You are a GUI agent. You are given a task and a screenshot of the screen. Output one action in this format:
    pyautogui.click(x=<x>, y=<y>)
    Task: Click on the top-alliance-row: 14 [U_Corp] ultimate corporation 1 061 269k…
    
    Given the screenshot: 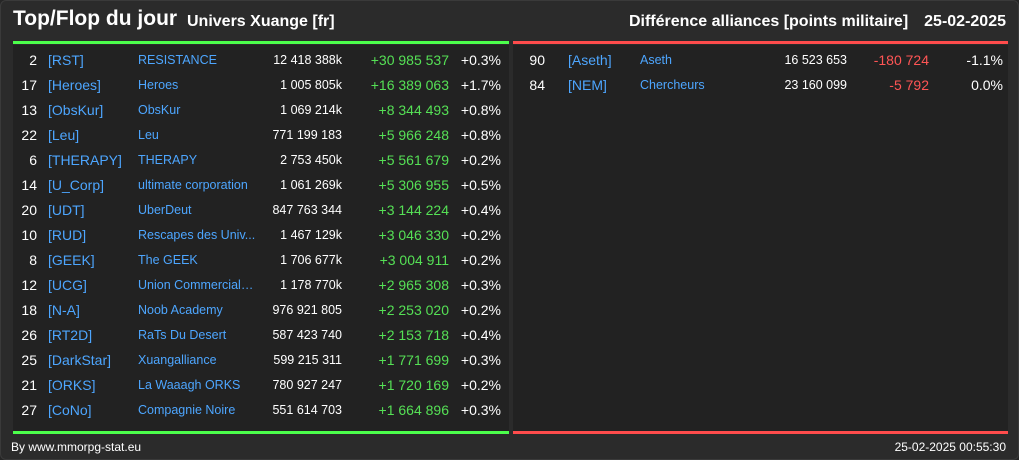 What is the action you would take?
    pyautogui.click(x=261, y=185)
    